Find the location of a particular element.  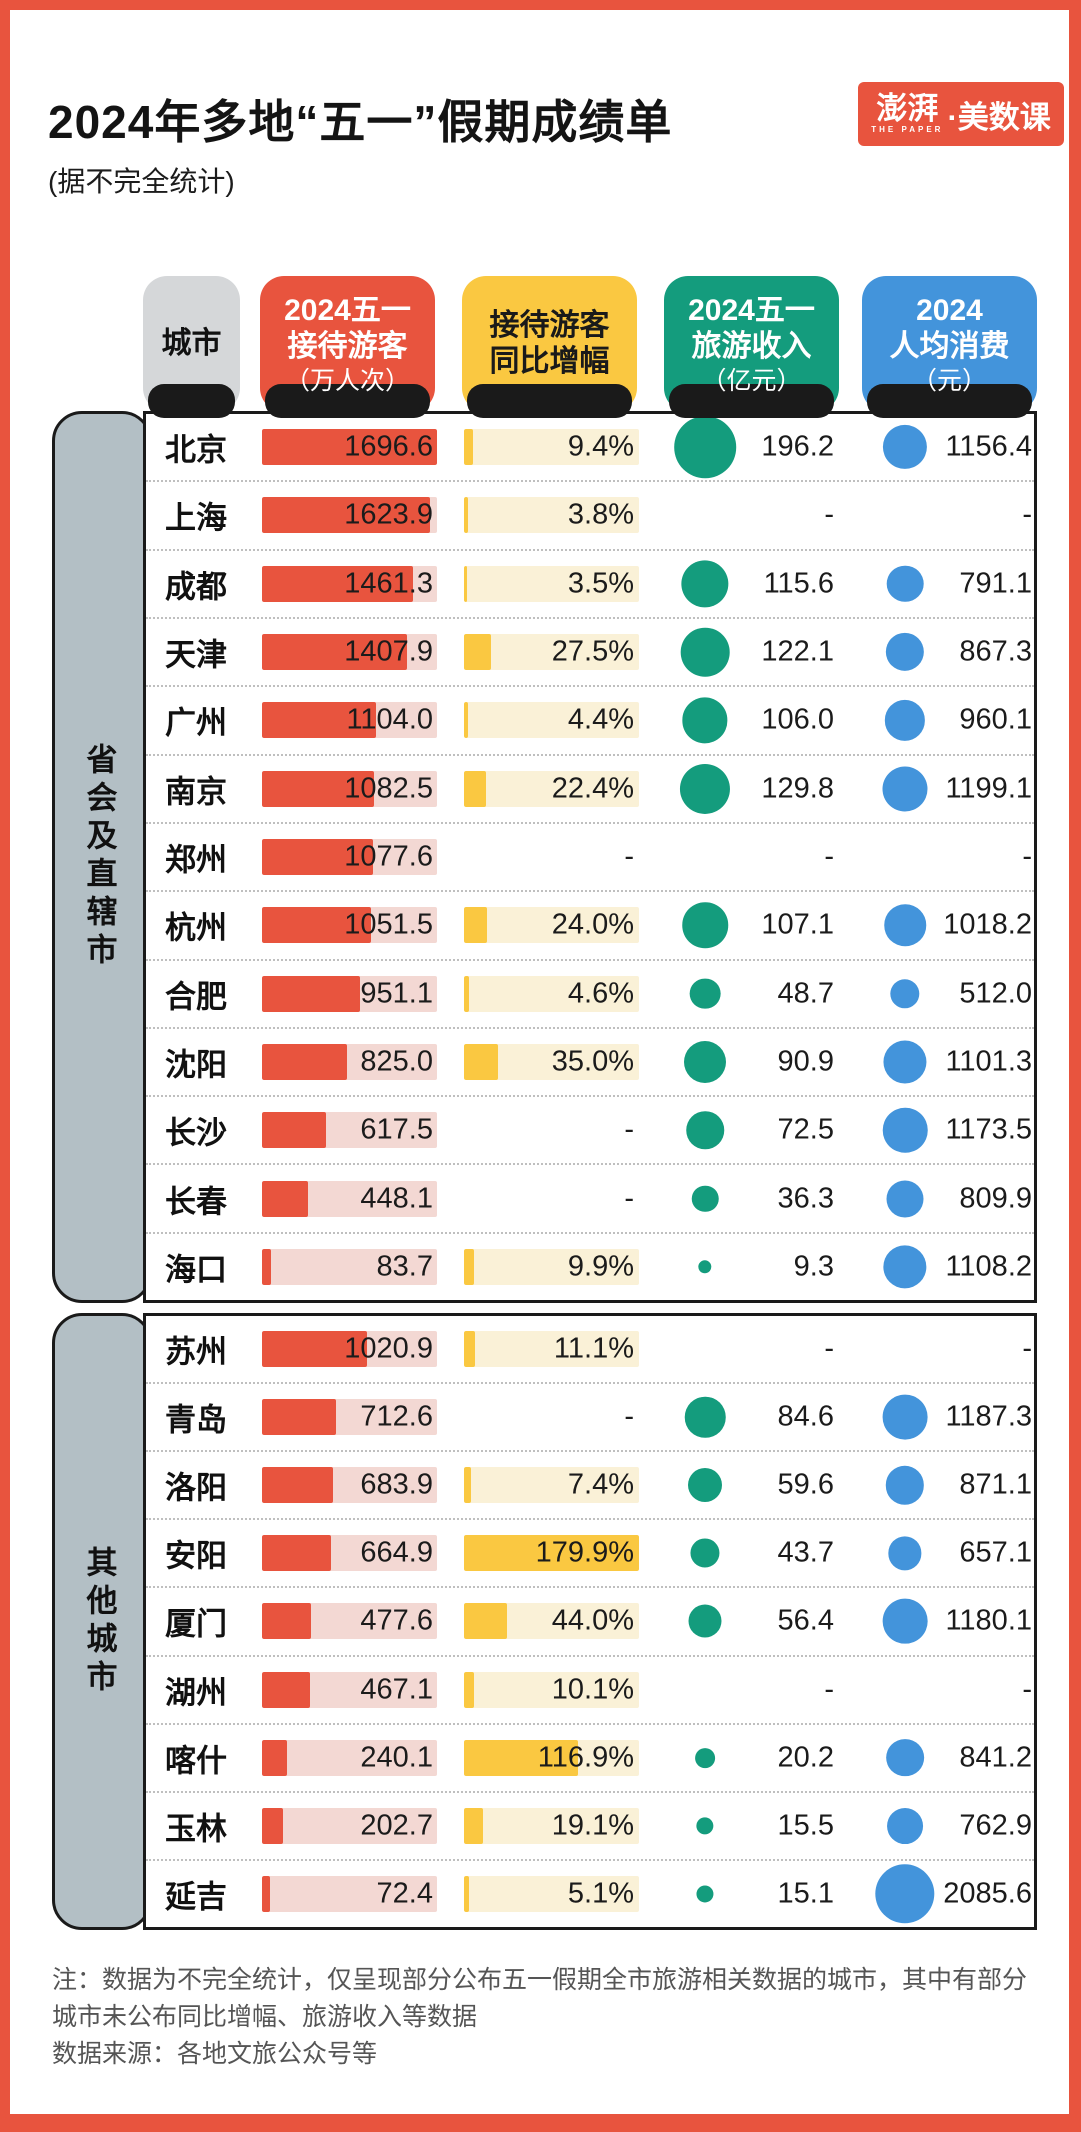

growth-value: 4.4% is located at coordinates (600, 719).